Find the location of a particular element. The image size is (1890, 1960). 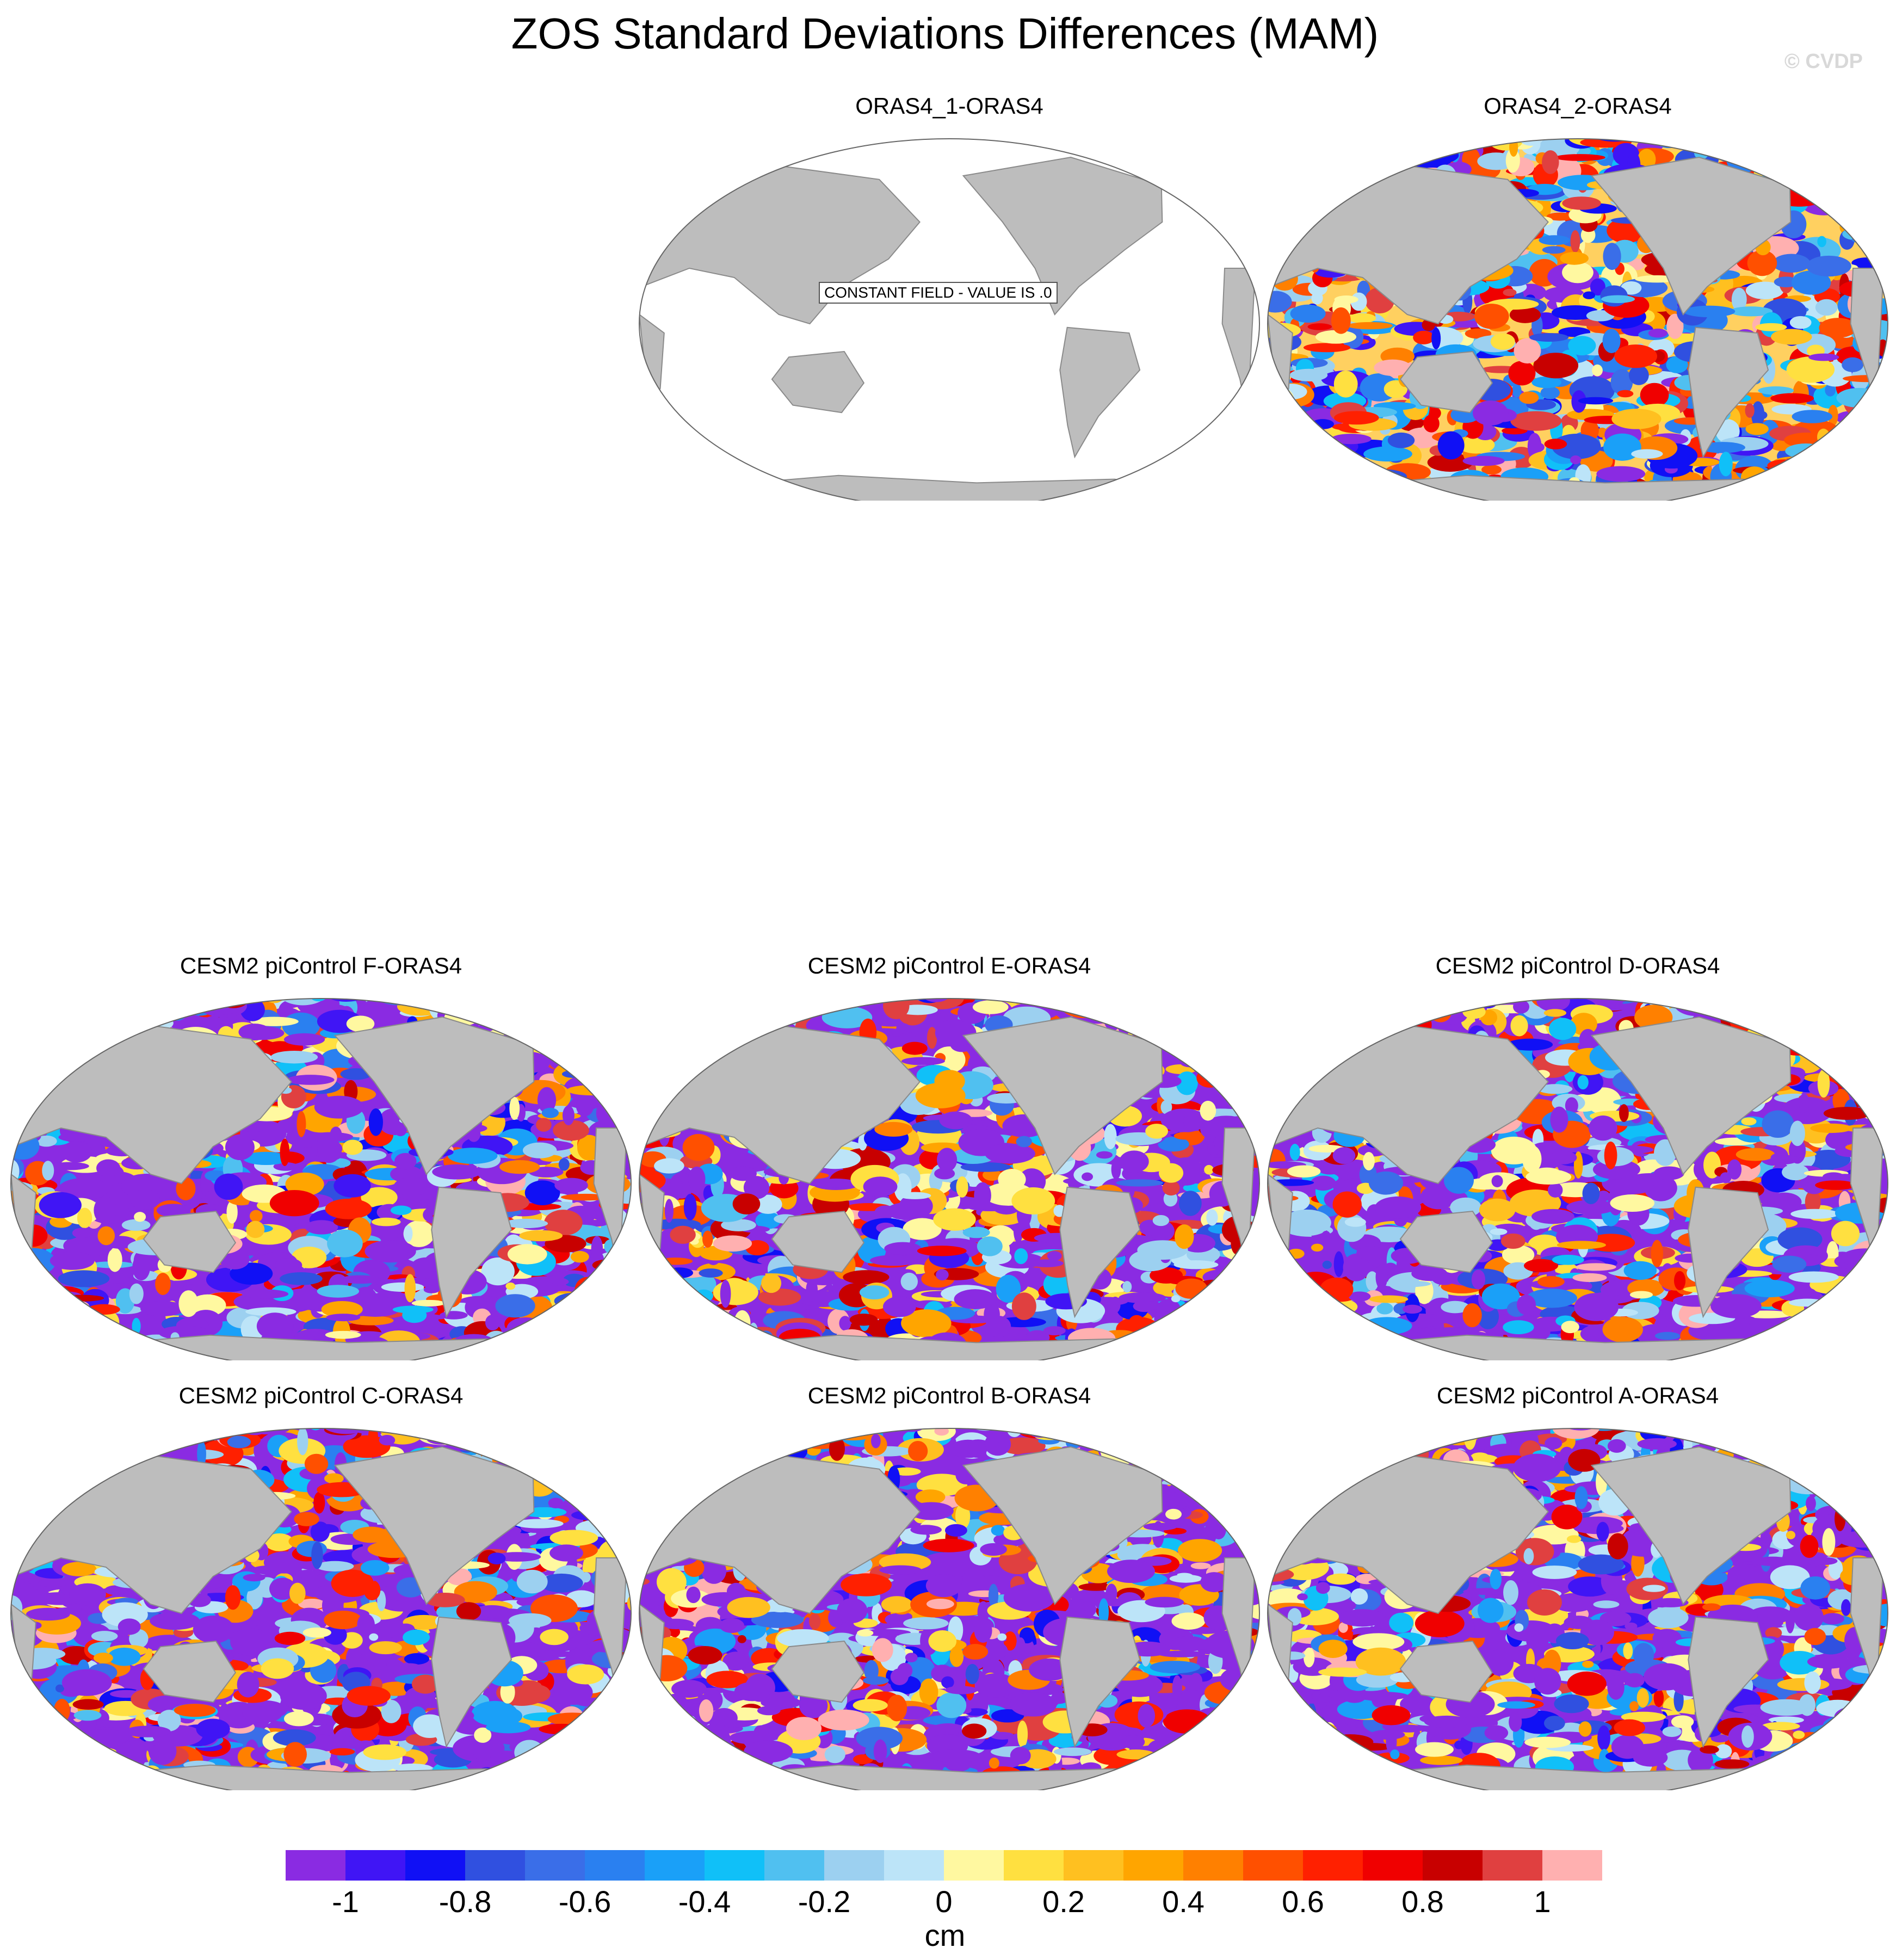

land-mass is located at coordinates (1062, 1095).